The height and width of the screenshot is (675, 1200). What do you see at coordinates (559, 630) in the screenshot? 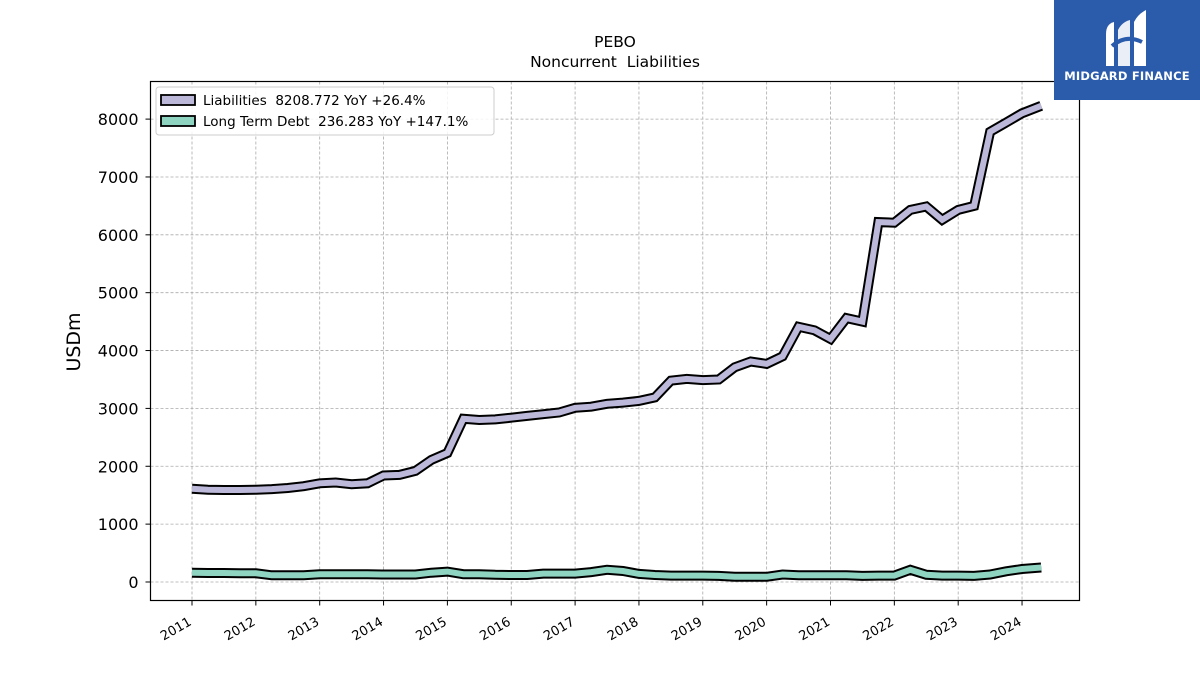
I see `x-tick-label: 2017` at bounding box center [559, 630].